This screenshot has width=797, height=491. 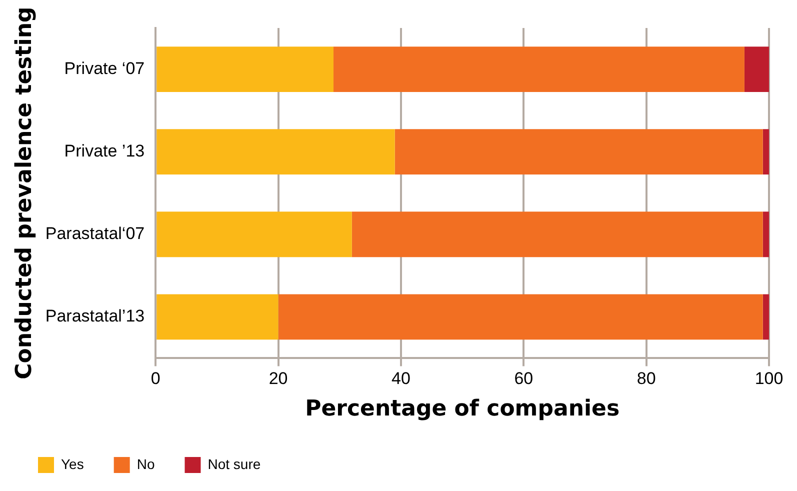 I want to click on y-tick-label: Parastatal’13, so click(x=95, y=316).